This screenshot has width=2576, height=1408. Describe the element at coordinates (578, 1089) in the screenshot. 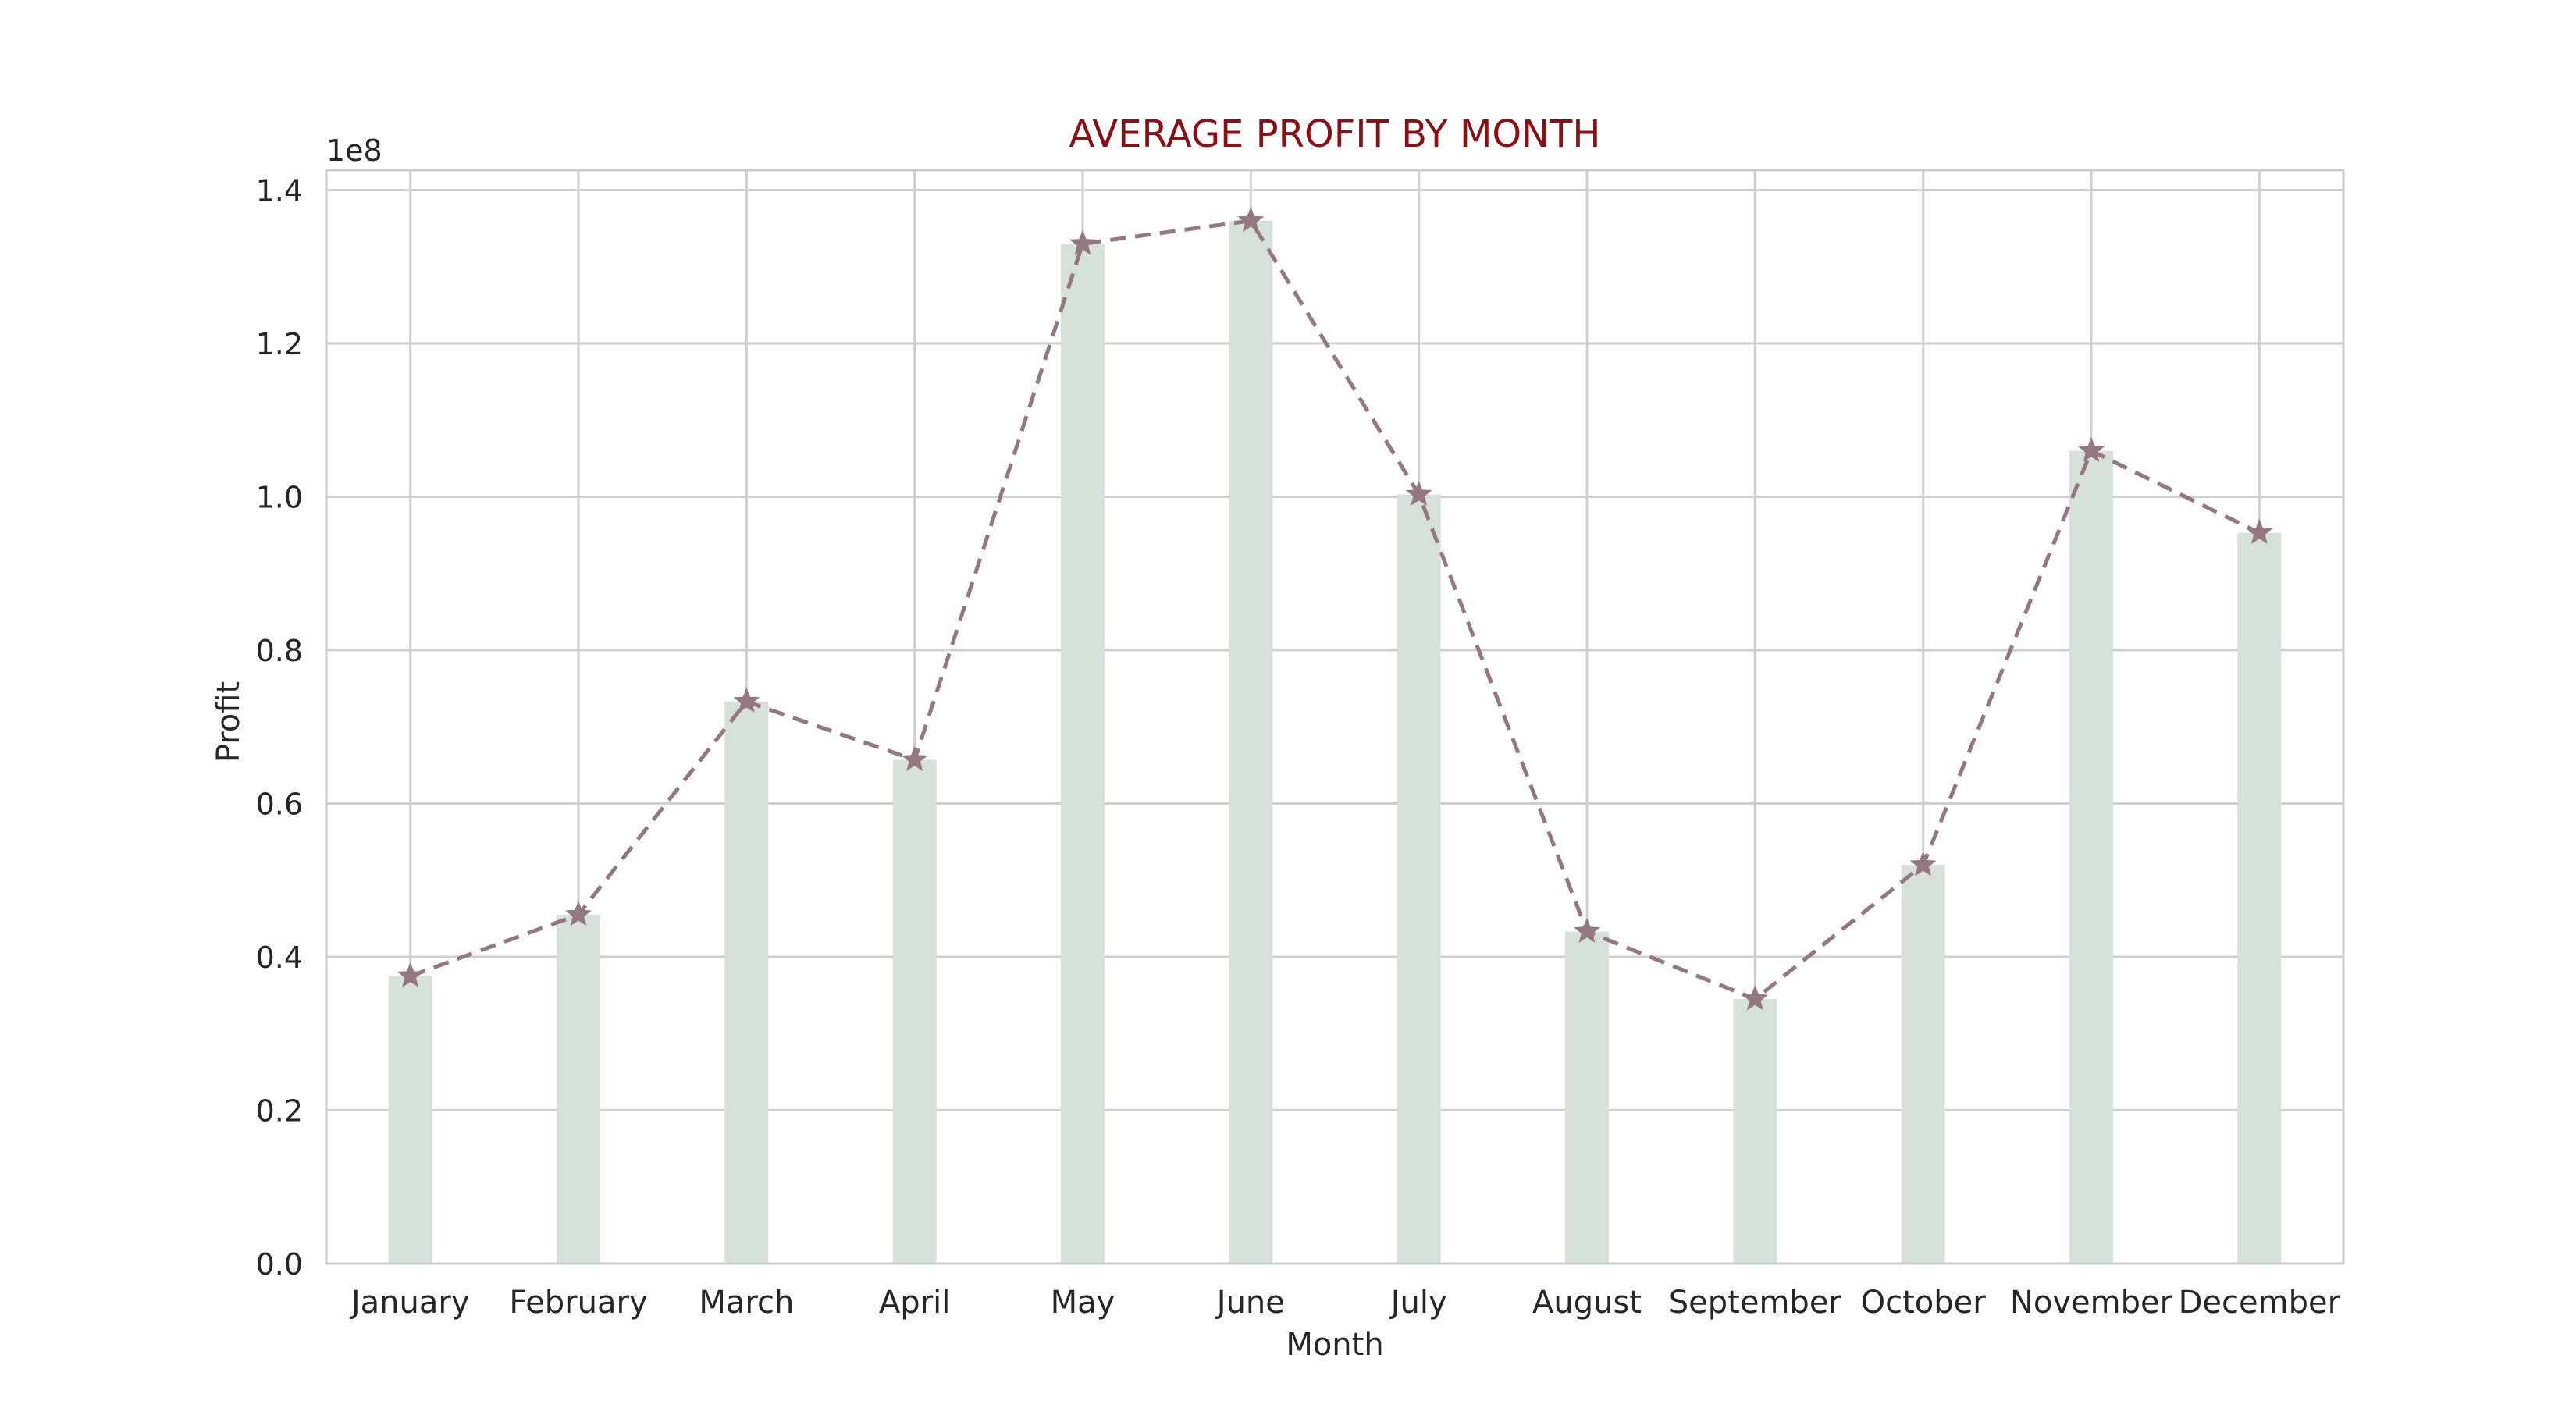

I see `bar-february` at that location.